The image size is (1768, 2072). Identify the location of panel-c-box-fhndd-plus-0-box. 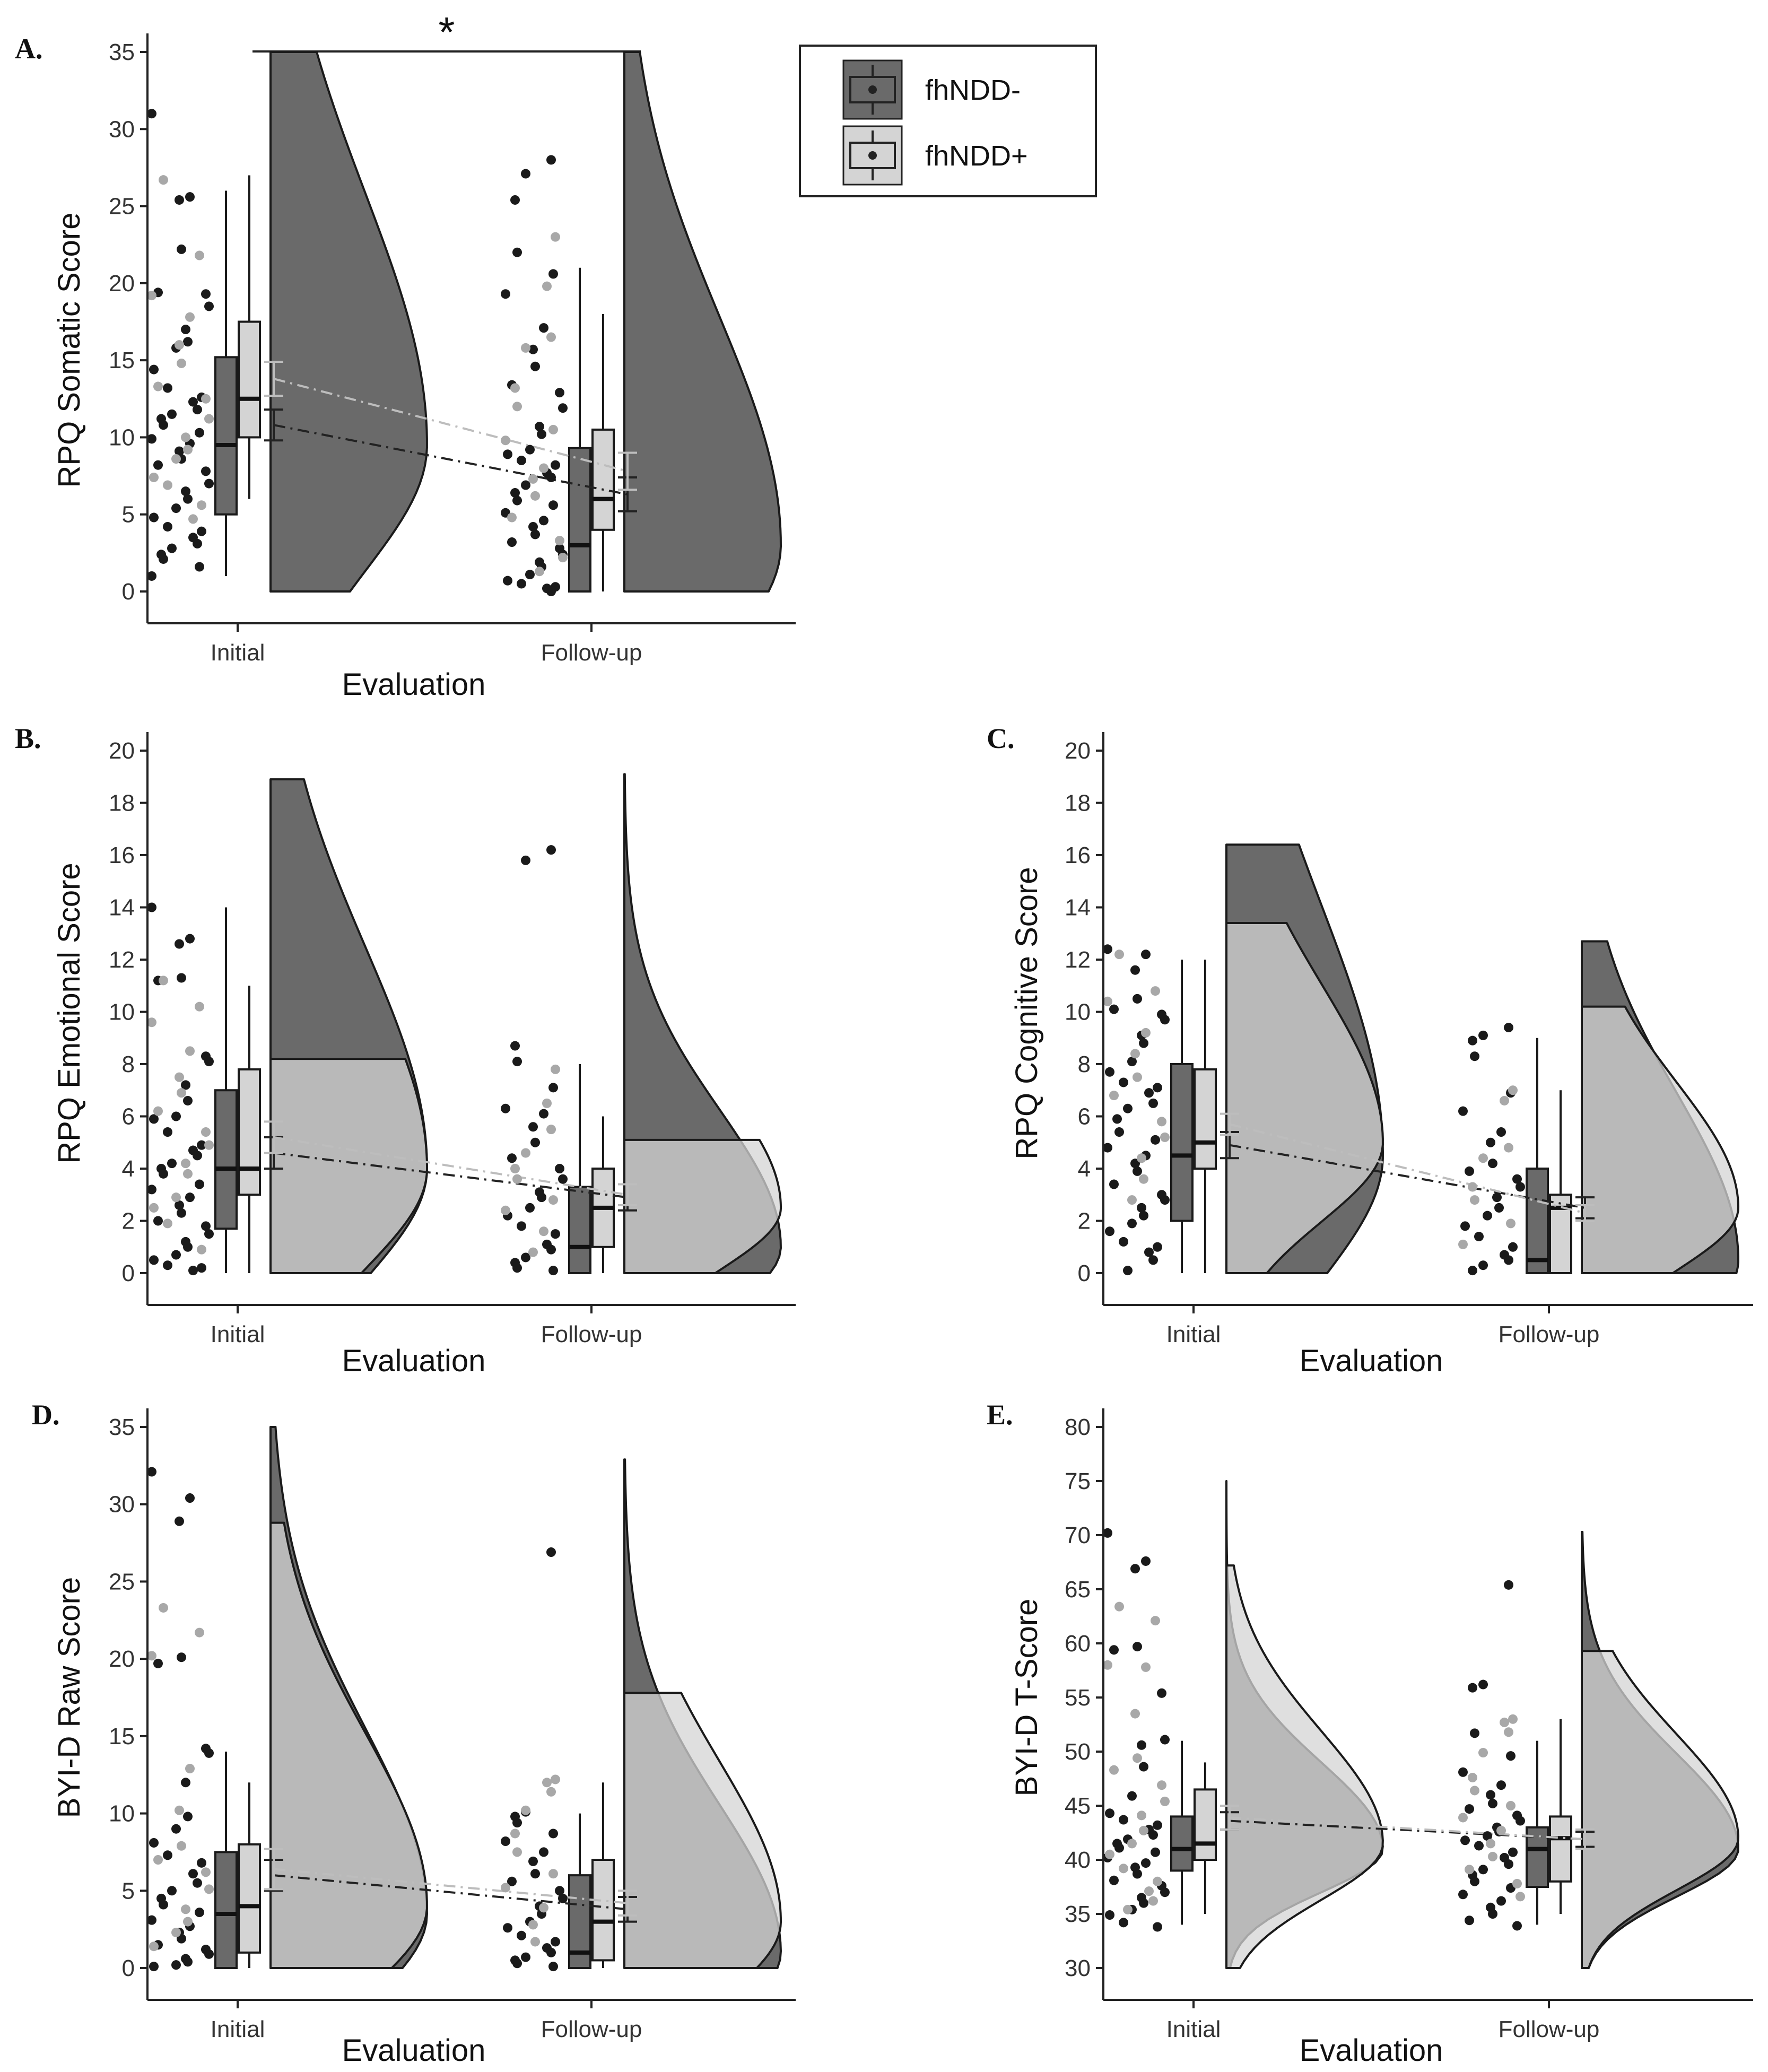
(1205, 1119).